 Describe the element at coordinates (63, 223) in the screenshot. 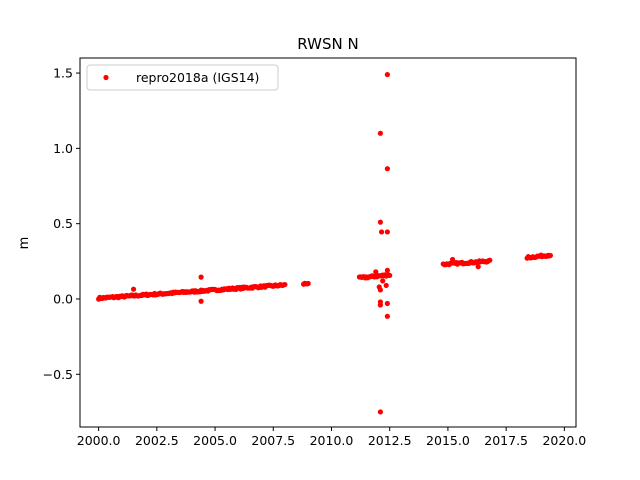

I see `y-tick-label: 0.5` at that location.